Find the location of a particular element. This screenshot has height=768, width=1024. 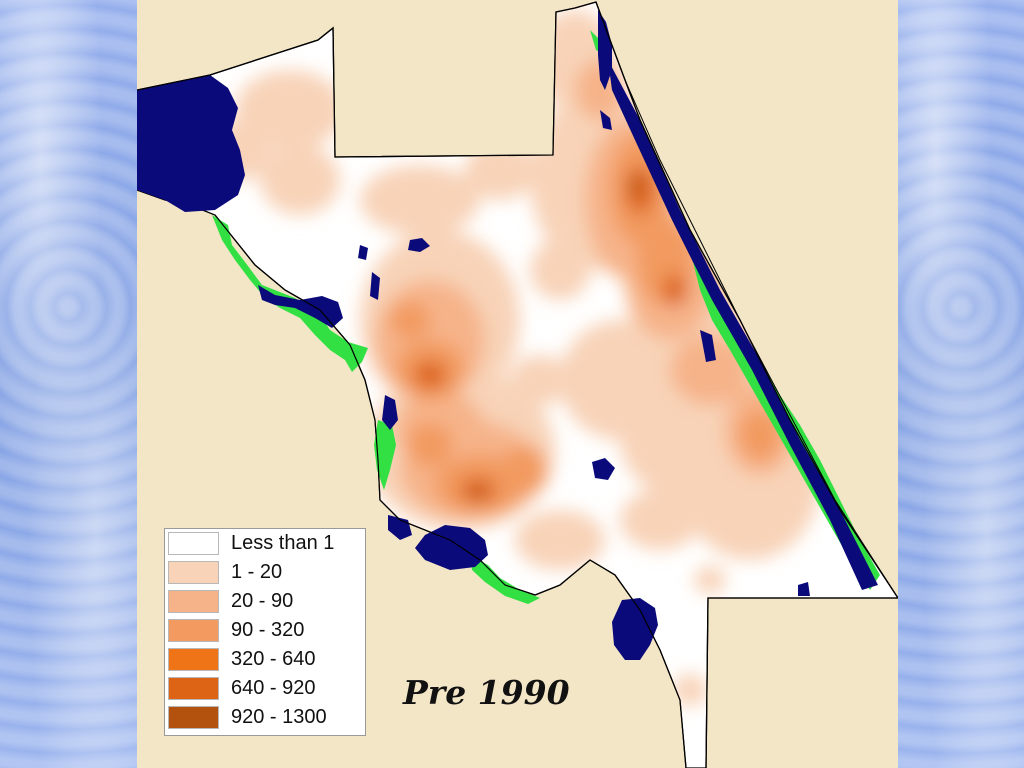

legend-item: 90 - 320 is located at coordinates (265, 630).